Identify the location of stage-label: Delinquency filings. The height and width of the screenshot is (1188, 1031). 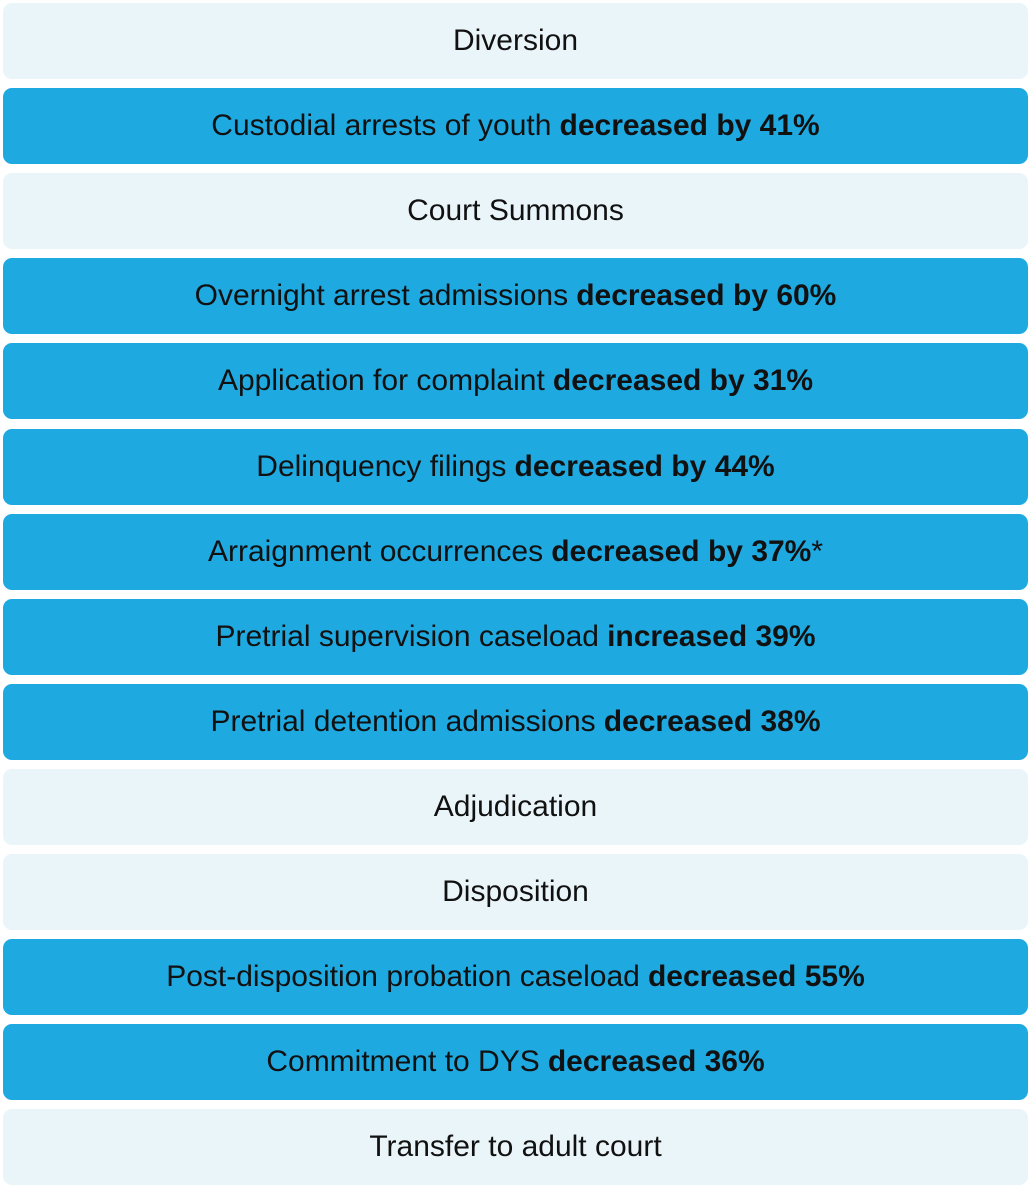
(381, 466).